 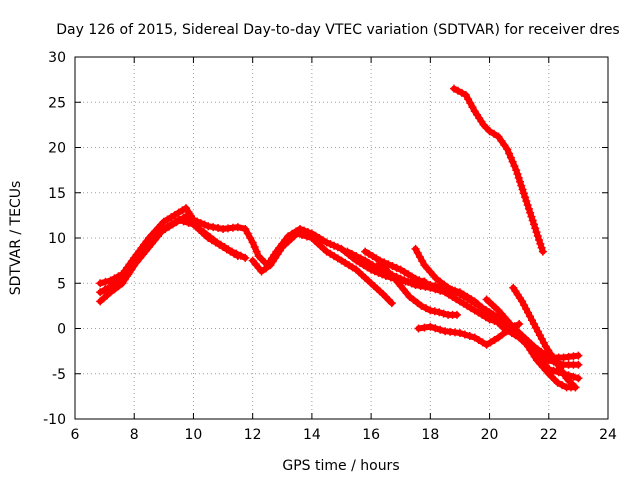 What do you see at coordinates (169, 260) in the screenshot?
I see `series-trace` at bounding box center [169, 260].